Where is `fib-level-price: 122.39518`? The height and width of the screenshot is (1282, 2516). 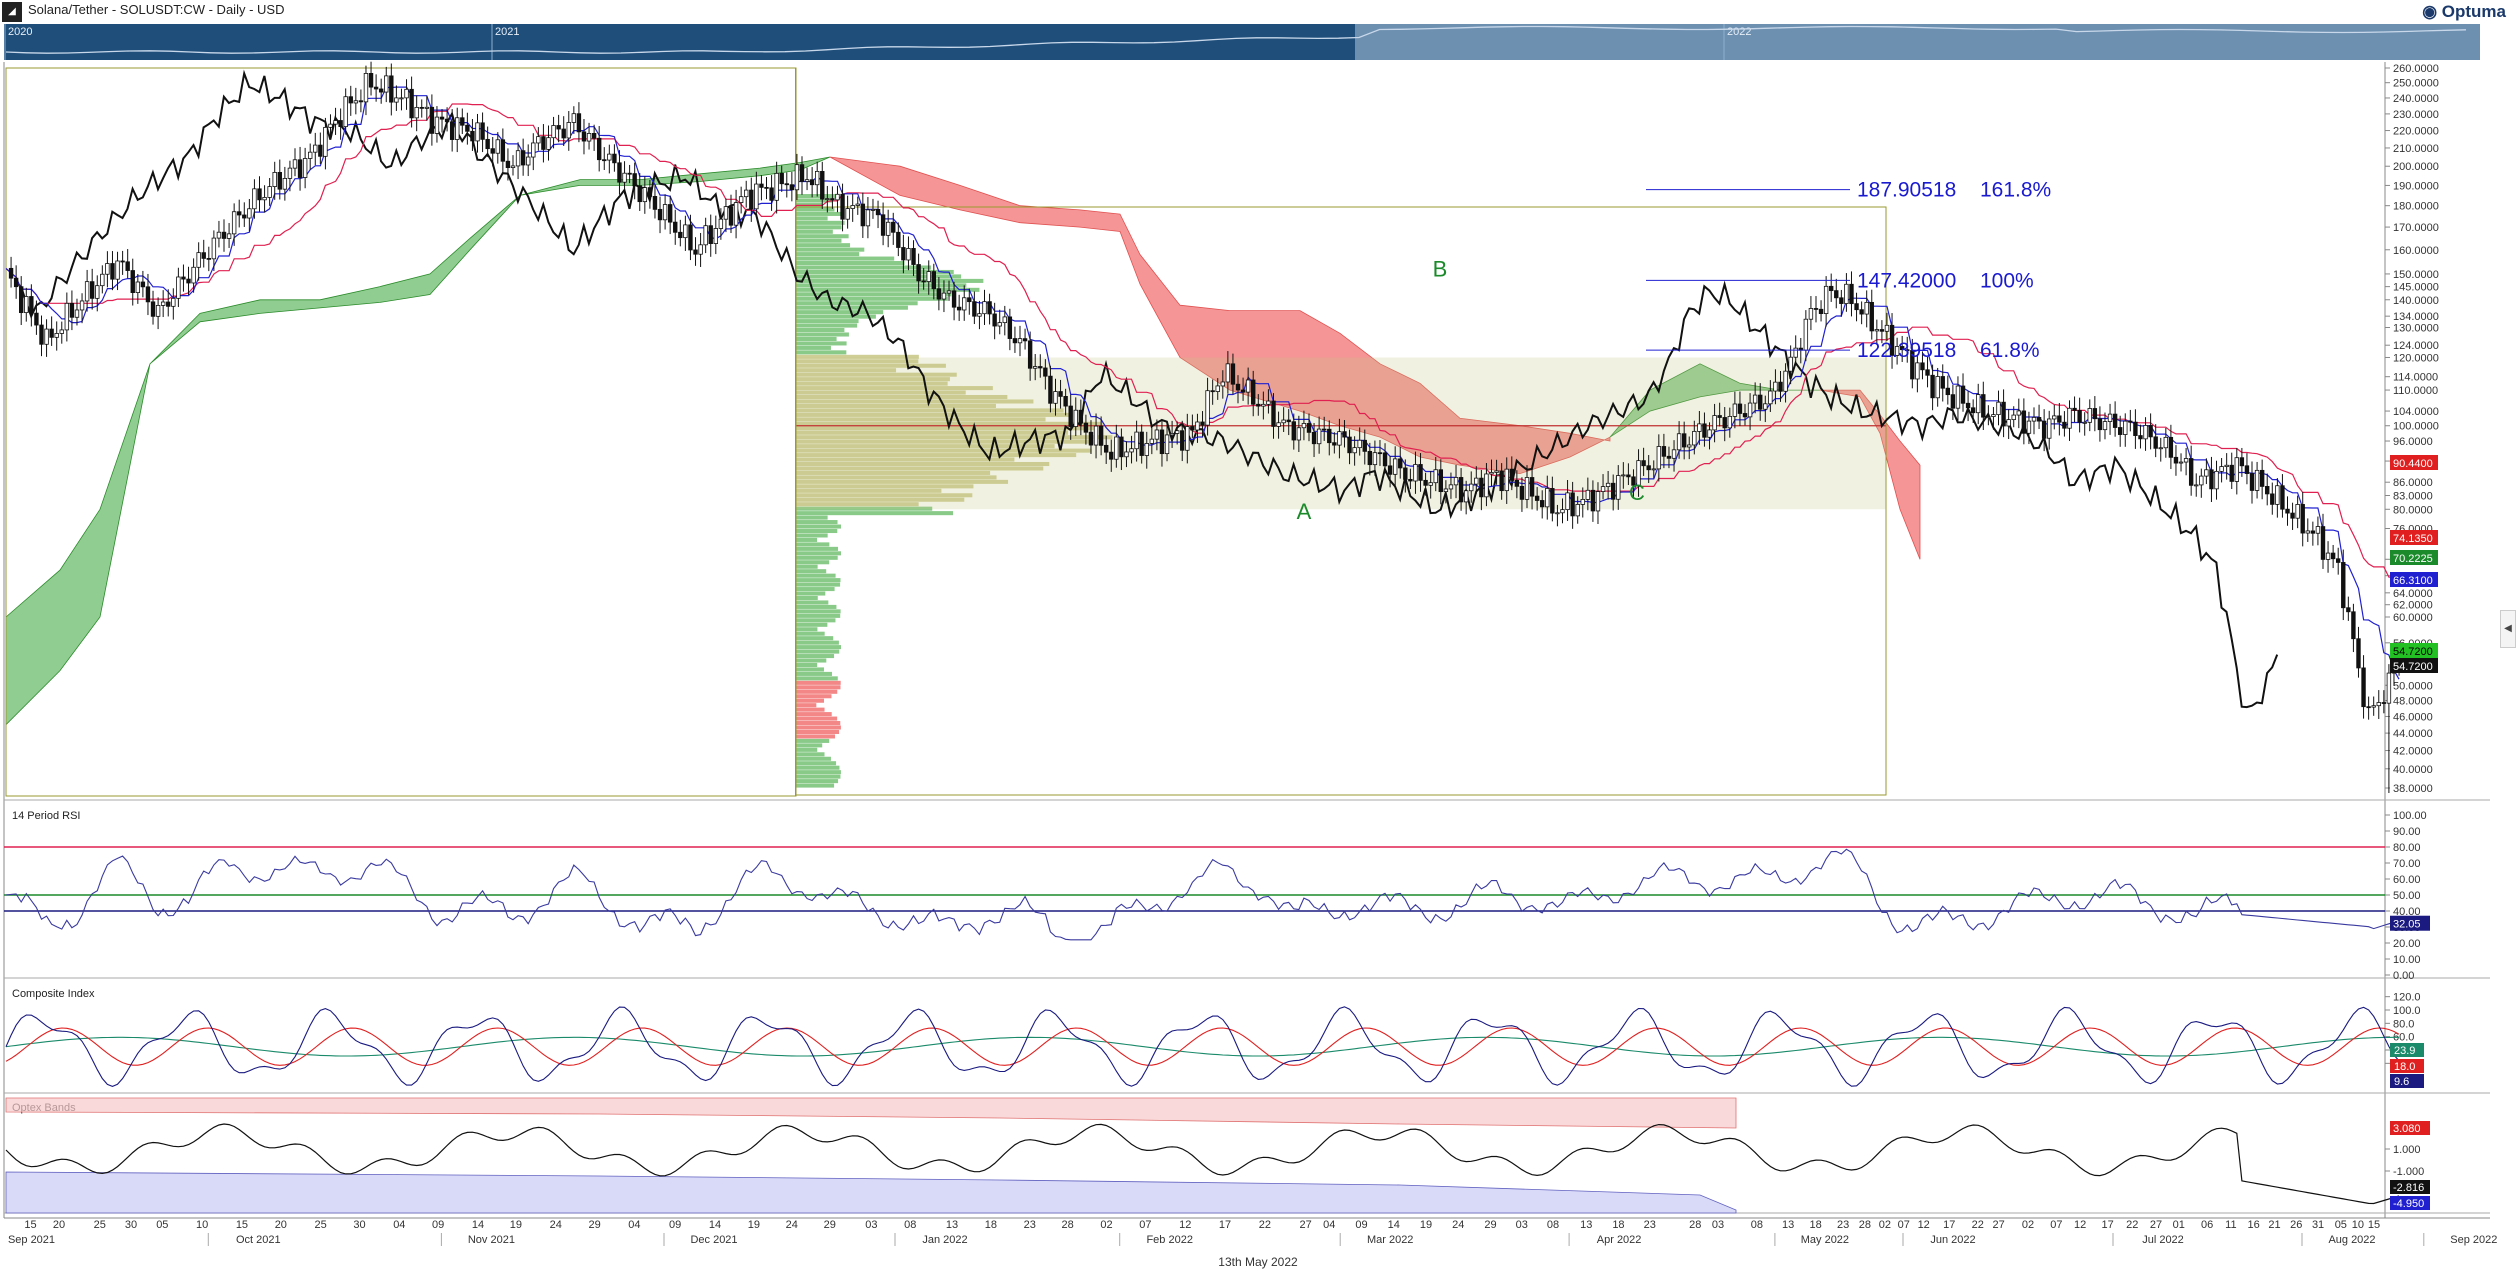 fib-level-price: 122.39518 is located at coordinates (1906, 350).